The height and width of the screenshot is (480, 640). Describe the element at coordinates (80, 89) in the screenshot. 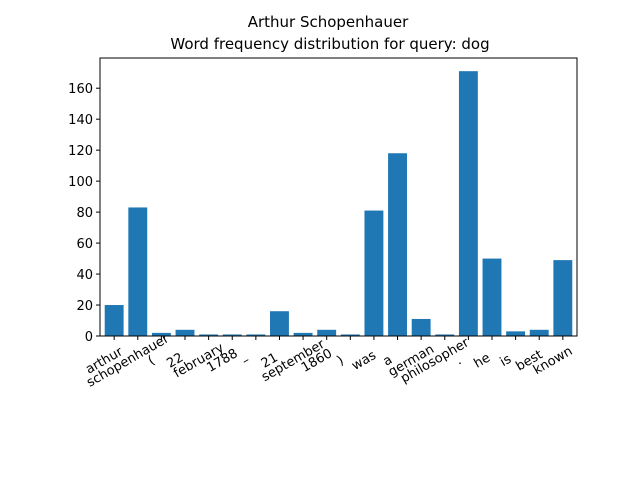

I see `y-tick-label: 160` at that location.